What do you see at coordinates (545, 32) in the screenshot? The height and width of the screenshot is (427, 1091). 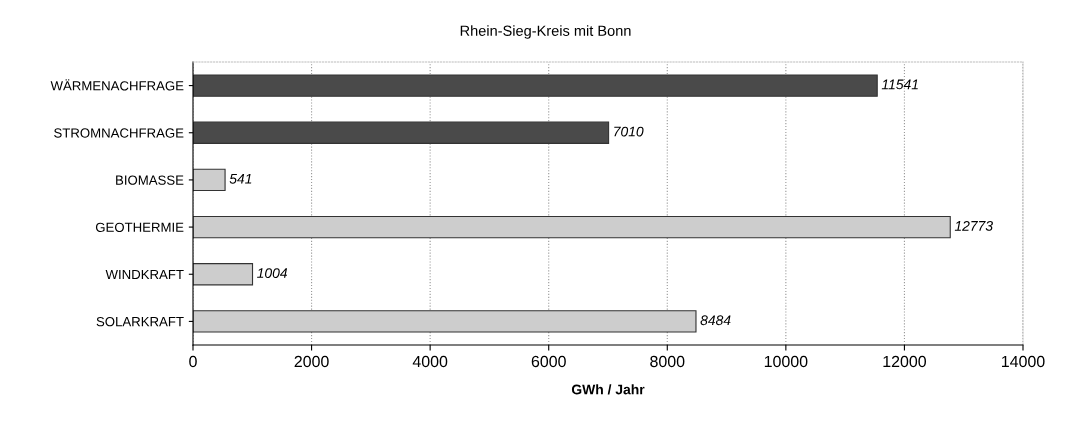 I see `chart-title: Rhein-Sieg-Kreis mit Bonn` at bounding box center [545, 32].